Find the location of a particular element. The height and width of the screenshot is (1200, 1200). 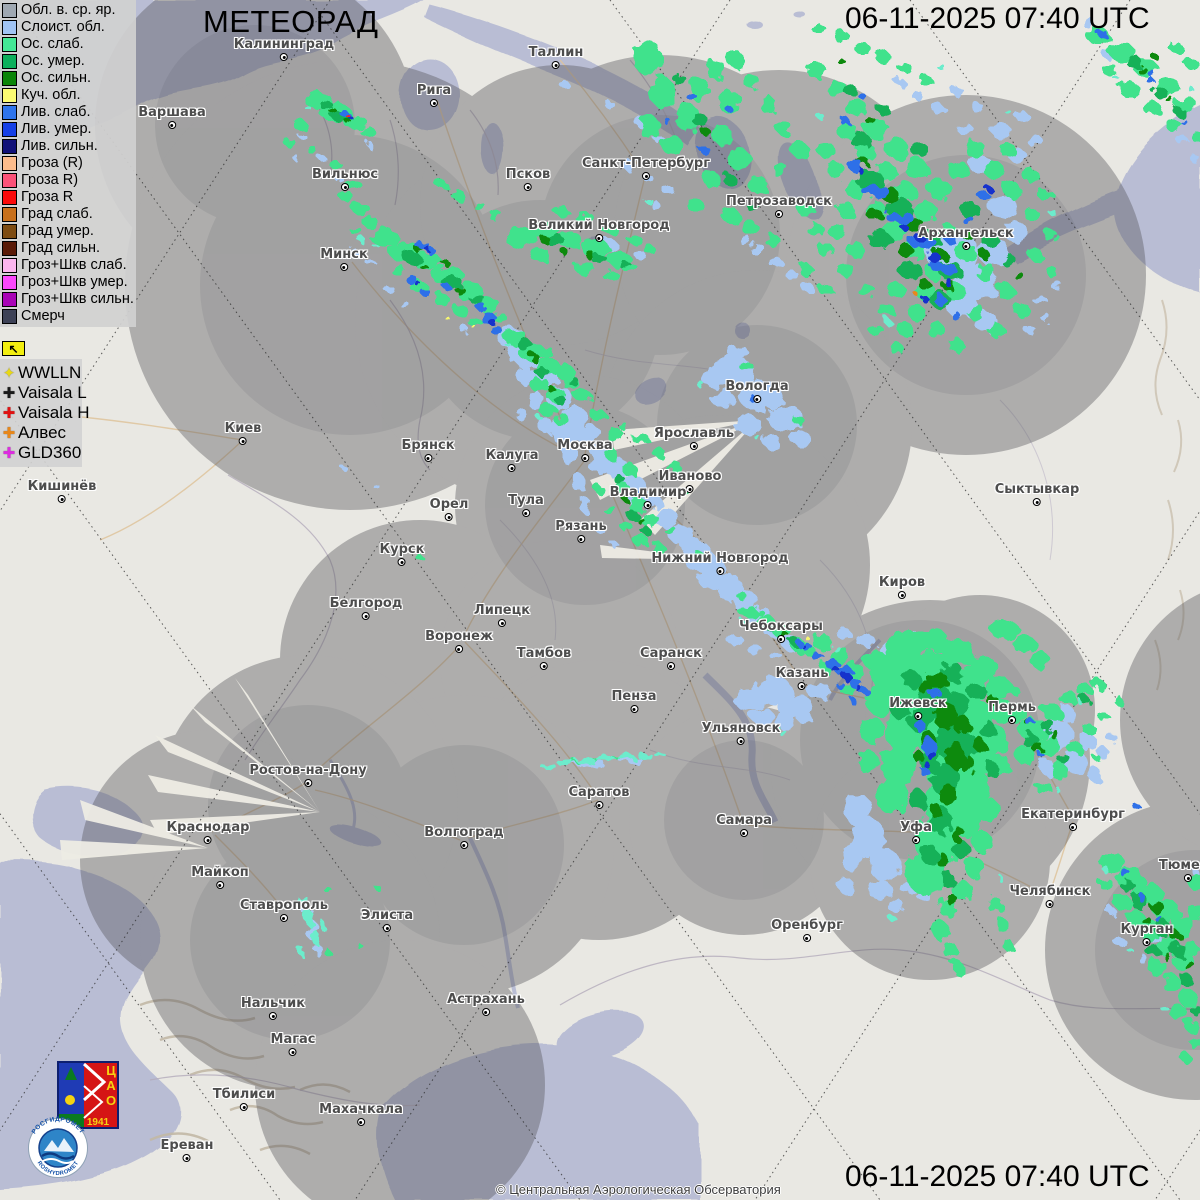

city-label: Тула is located at coordinates (526, 500).